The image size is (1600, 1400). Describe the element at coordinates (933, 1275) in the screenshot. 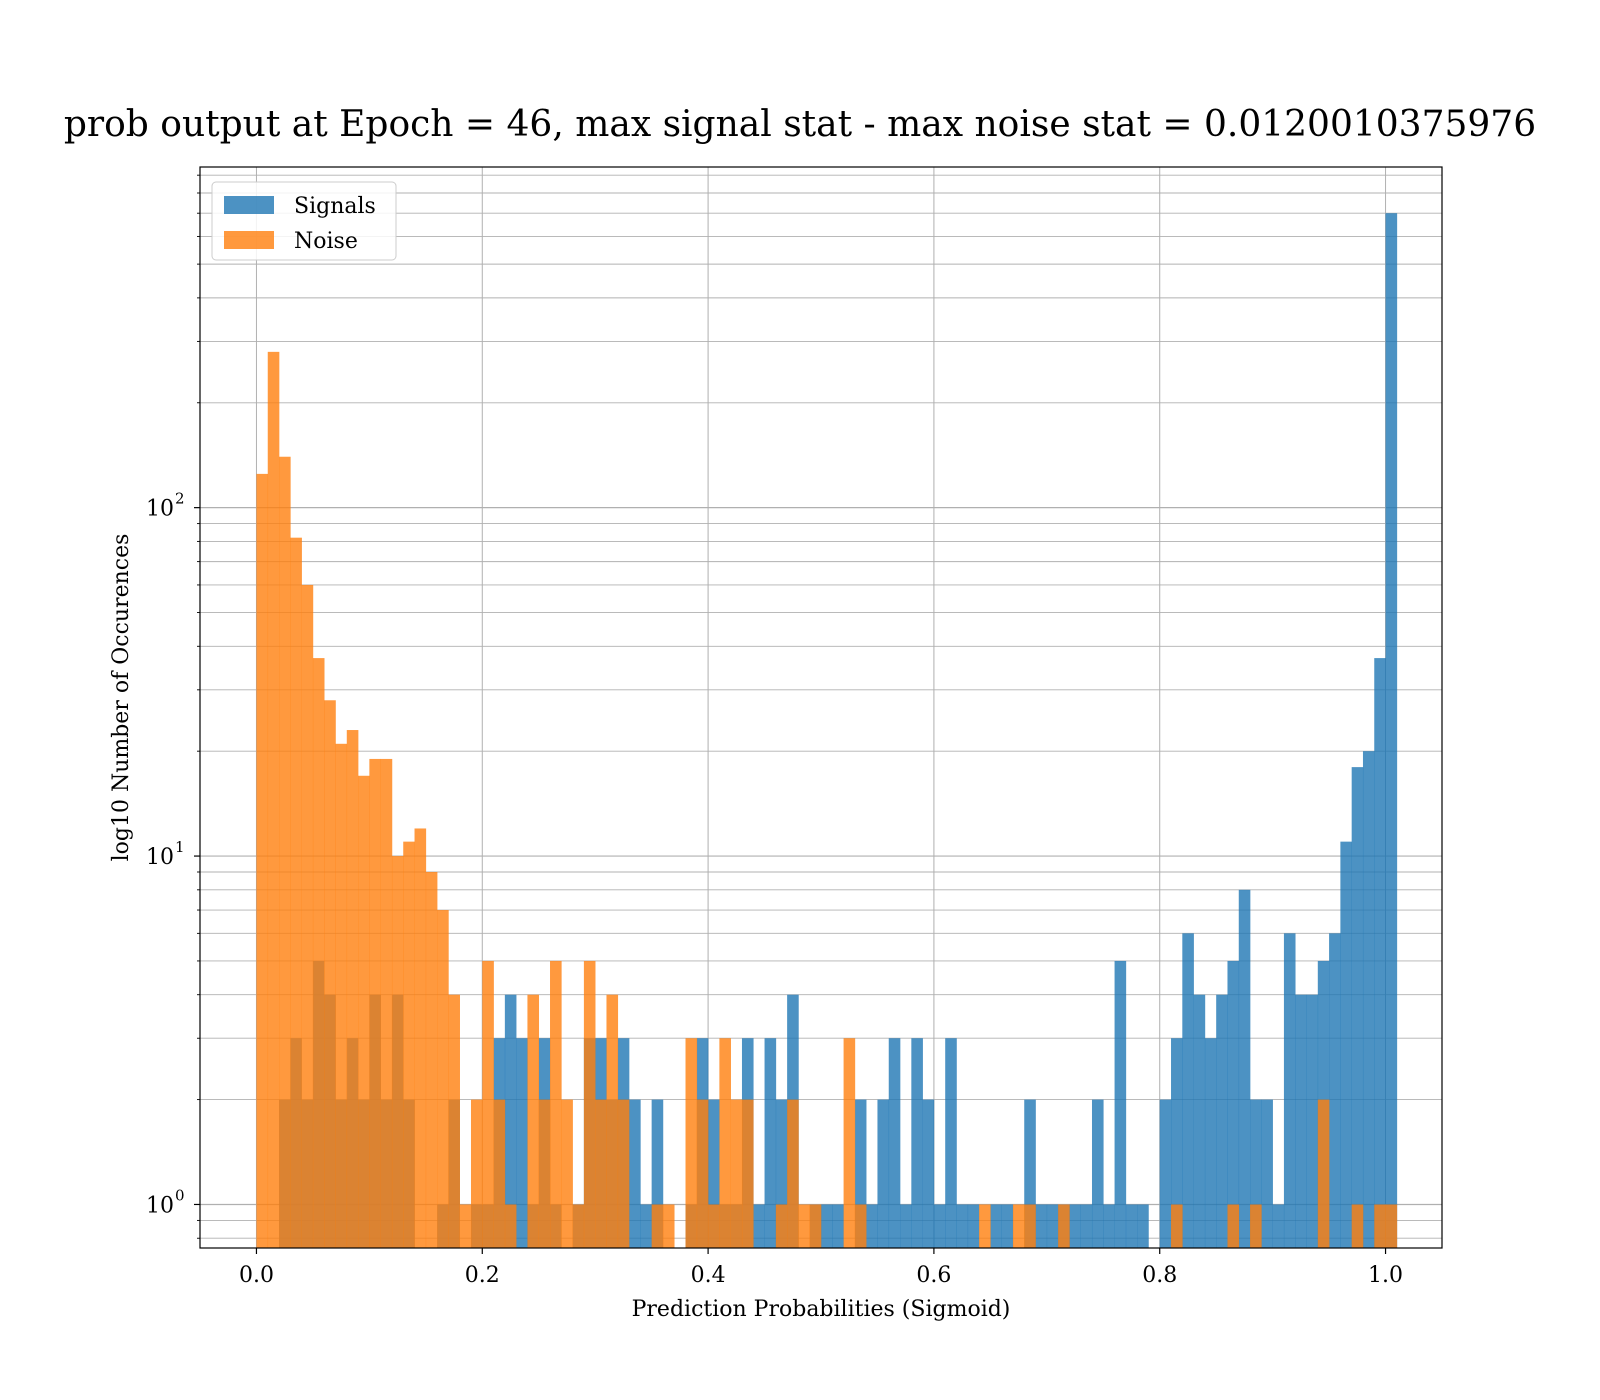

I see `x-tick-label: 0.6` at that location.